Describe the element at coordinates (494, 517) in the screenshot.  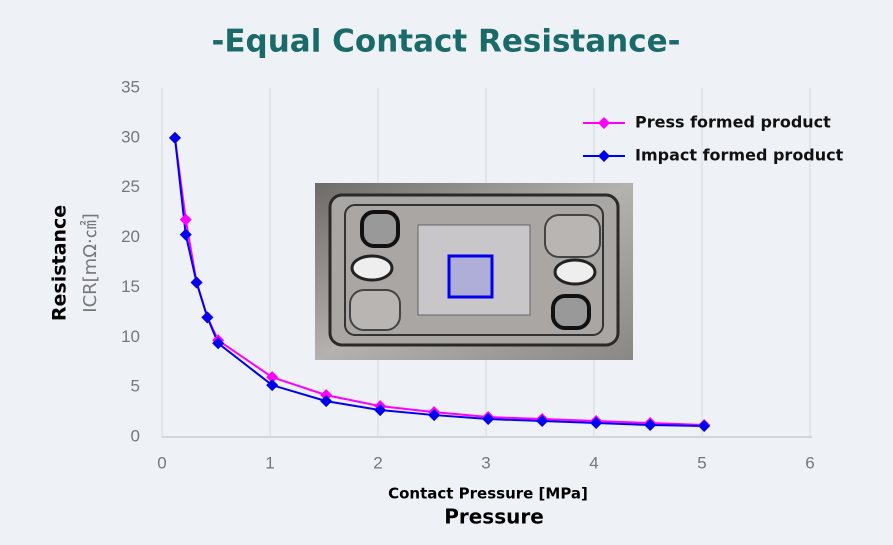
I see `x-axis-sublabel: Pressure` at that location.